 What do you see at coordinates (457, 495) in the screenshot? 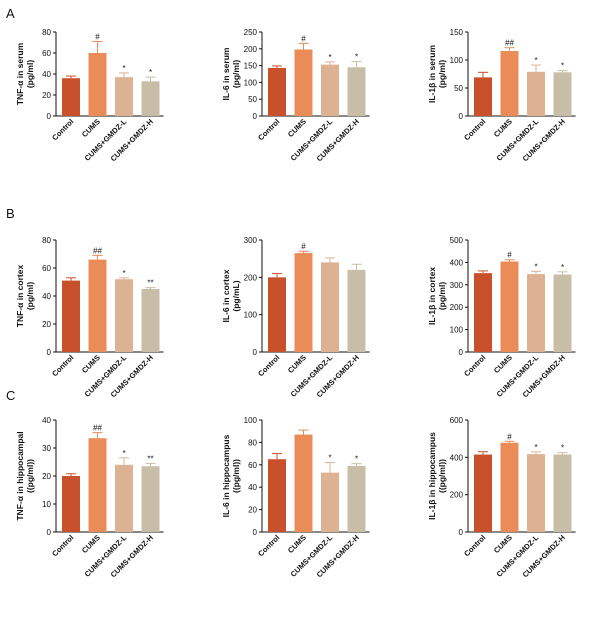
I see `chart-8-y-tick-label: 200` at bounding box center [457, 495].